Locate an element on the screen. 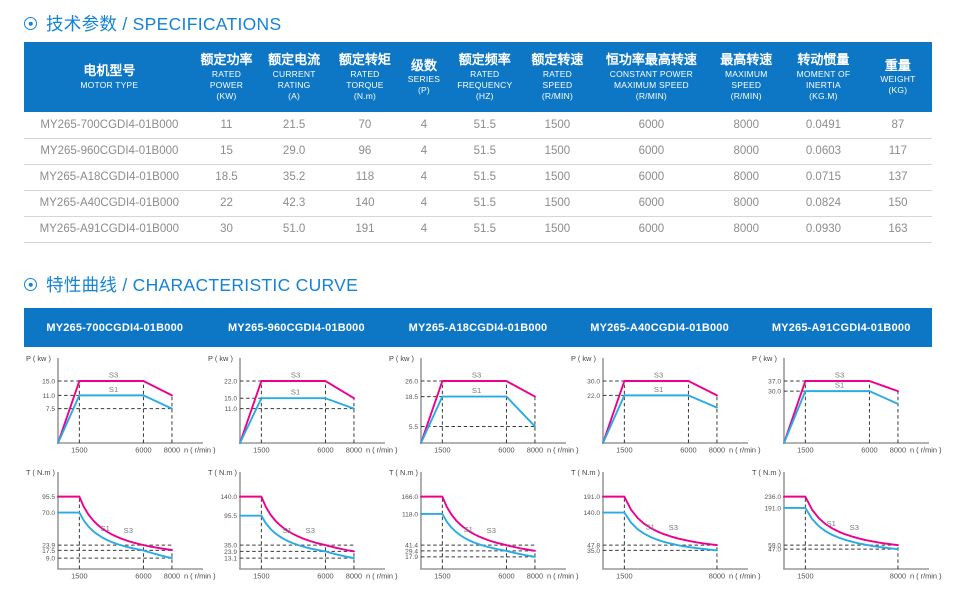 The width and height of the screenshot is (956, 602). svg-text: 47.0 is located at coordinates (775, 549).